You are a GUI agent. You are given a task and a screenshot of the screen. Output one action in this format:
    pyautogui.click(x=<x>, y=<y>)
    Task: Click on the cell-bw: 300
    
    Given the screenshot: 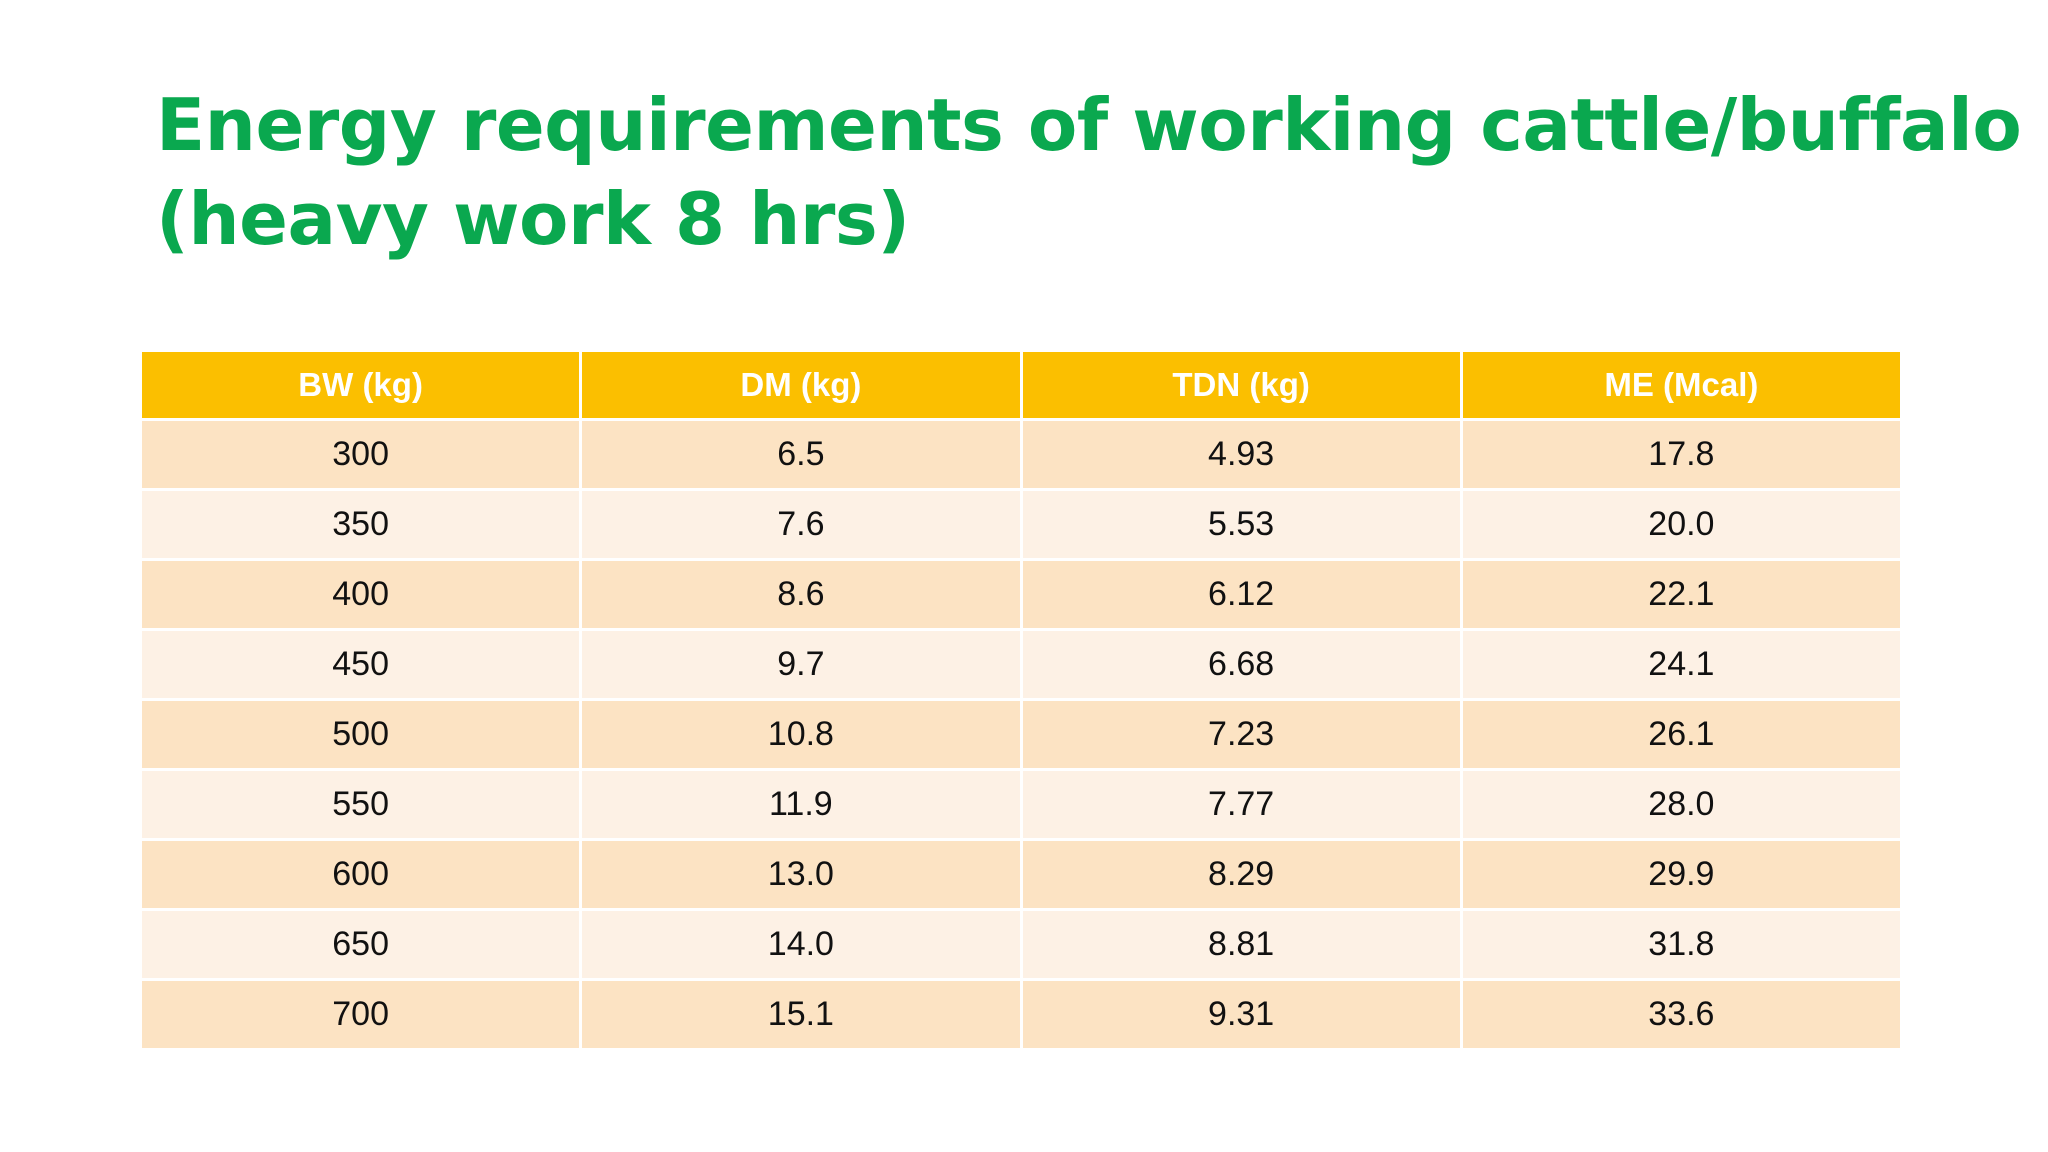 What is the action you would take?
    pyautogui.click(x=361, y=454)
    